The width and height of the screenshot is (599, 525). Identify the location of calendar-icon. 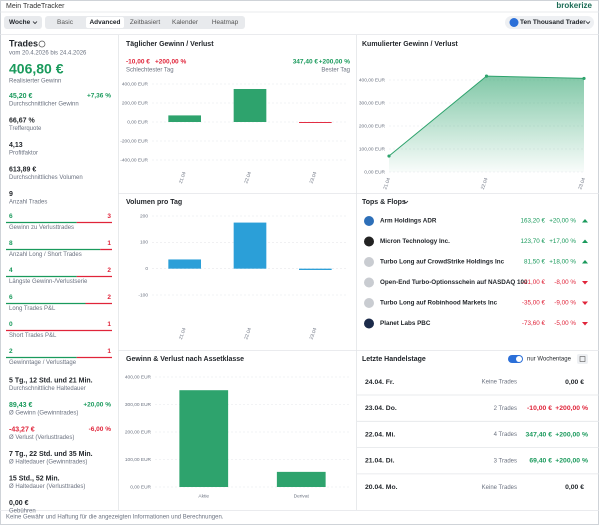
(582, 359).